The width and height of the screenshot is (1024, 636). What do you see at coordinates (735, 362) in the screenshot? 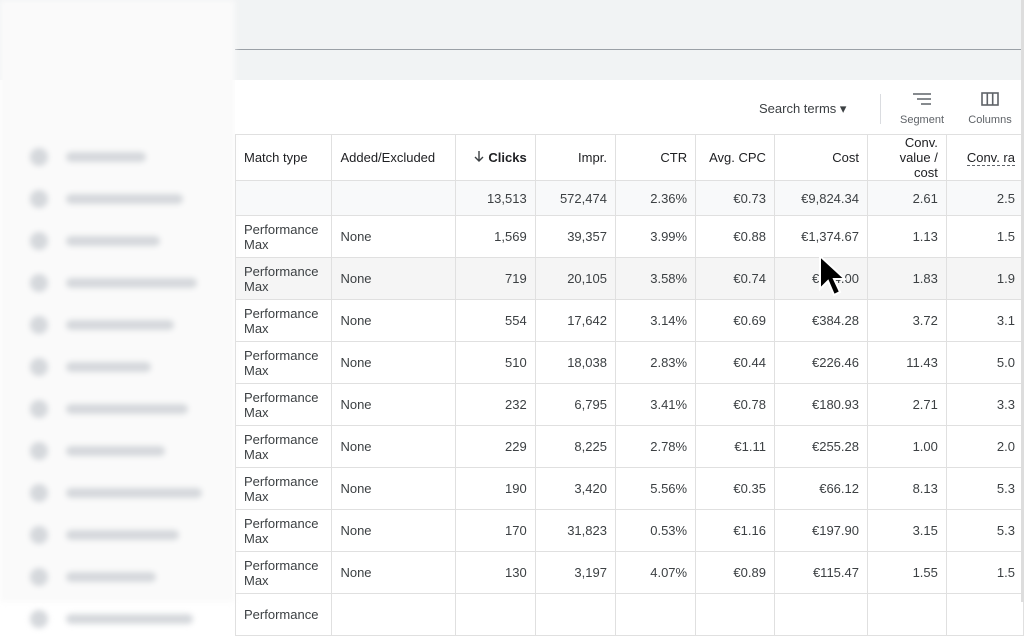
I see `cell: €0.44` at bounding box center [735, 362].